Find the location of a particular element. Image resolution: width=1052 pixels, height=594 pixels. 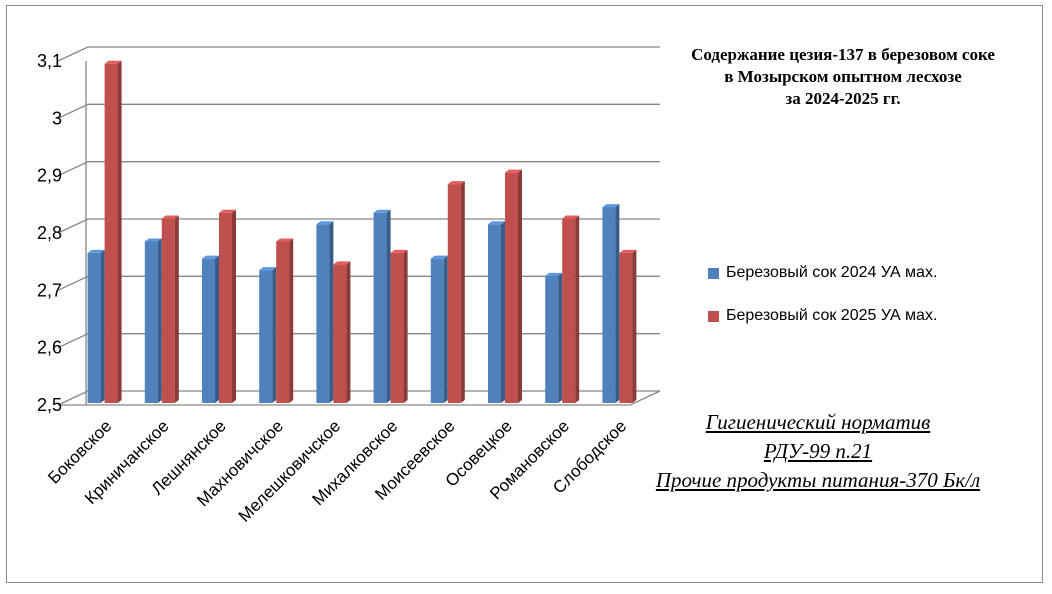

category-label: Мелешковичское is located at coordinates (289, 470).